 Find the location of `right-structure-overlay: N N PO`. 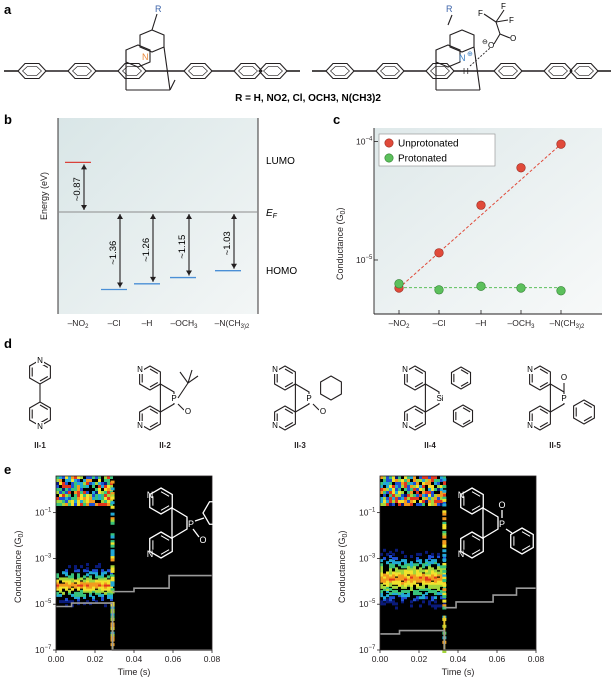

right-structure-overlay: N N PO is located at coordinates (496, 523).